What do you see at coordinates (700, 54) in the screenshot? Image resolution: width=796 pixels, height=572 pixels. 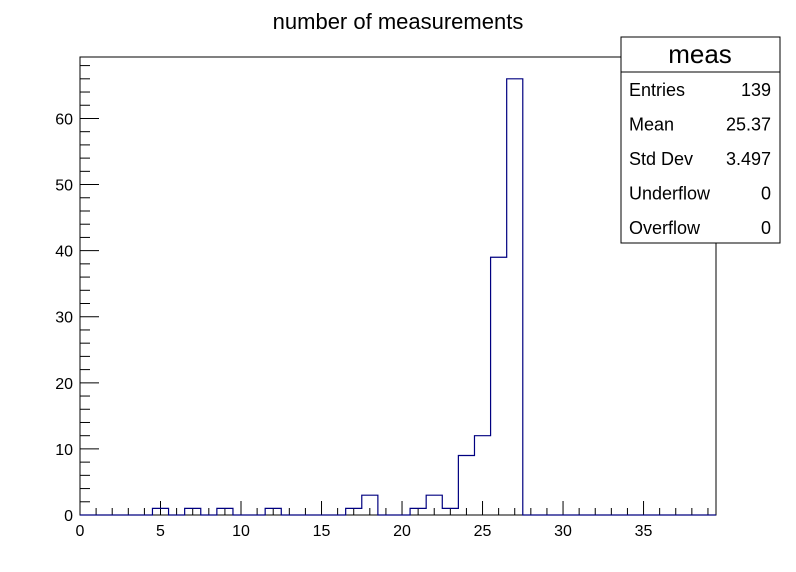 I see `stats-box-title: meas` at bounding box center [700, 54].